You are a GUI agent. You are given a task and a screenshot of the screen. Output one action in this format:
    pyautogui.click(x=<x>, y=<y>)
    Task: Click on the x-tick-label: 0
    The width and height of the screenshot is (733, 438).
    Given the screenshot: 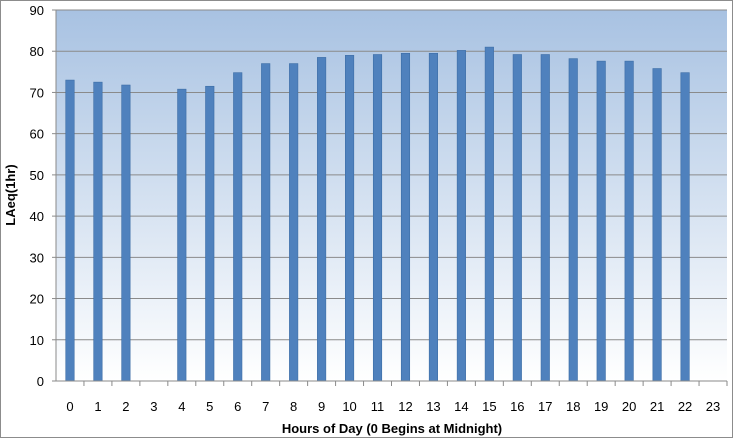 What is the action you would take?
    pyautogui.click(x=69, y=406)
    